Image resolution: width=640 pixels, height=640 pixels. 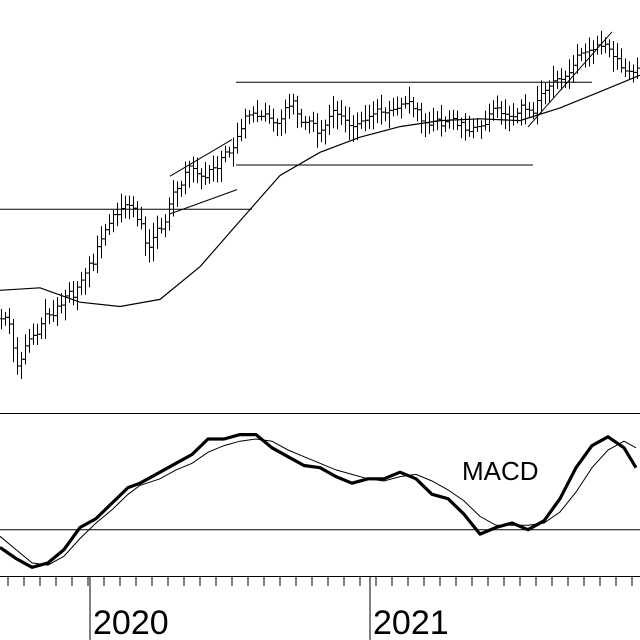 I want to click on year-label-2021: 2021, so click(x=411, y=622).